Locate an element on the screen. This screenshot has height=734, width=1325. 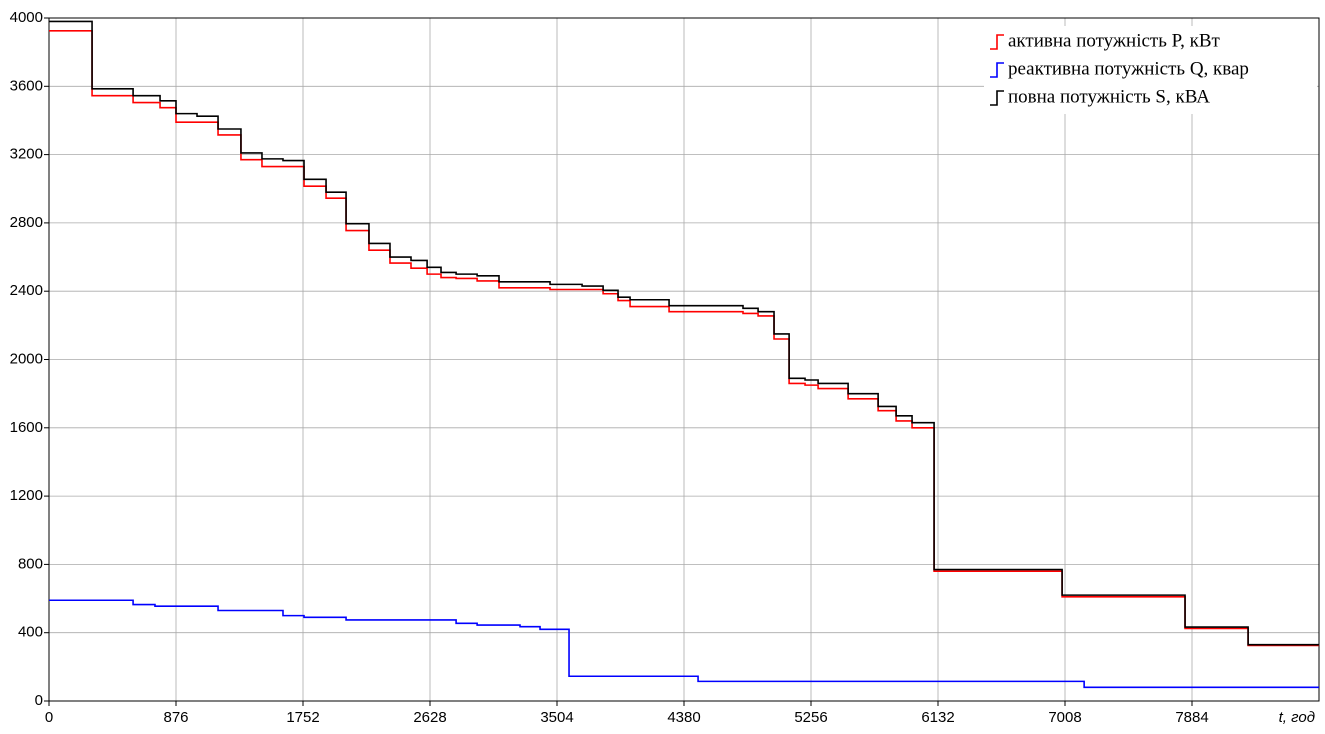
legend-label: реактивна потужність Q, квар is located at coordinates (1128, 68).